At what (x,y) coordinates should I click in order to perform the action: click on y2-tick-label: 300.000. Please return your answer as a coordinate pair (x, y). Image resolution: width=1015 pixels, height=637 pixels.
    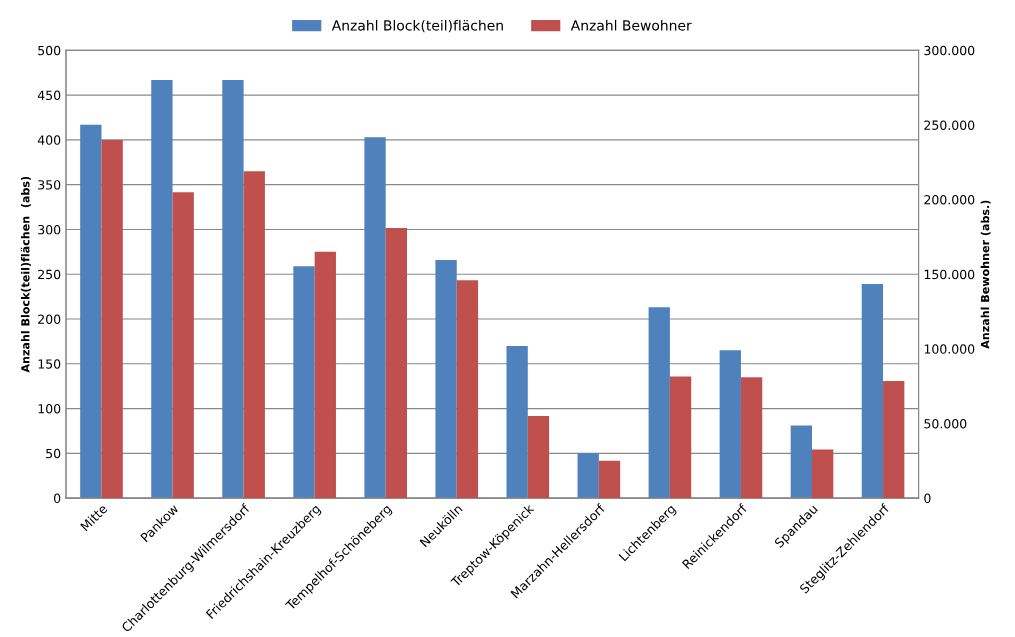
    Looking at the image, I should click on (949, 50).